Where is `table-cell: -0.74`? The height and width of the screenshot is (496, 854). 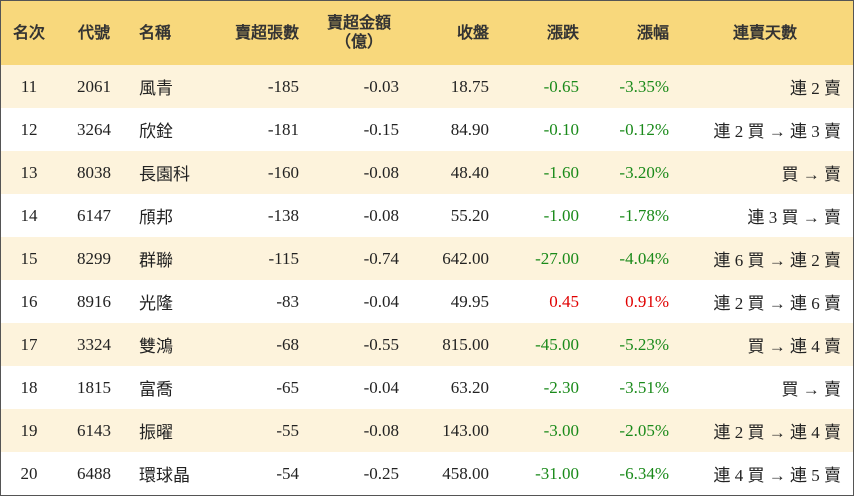
table-cell: -0.74 is located at coordinates (361, 258).